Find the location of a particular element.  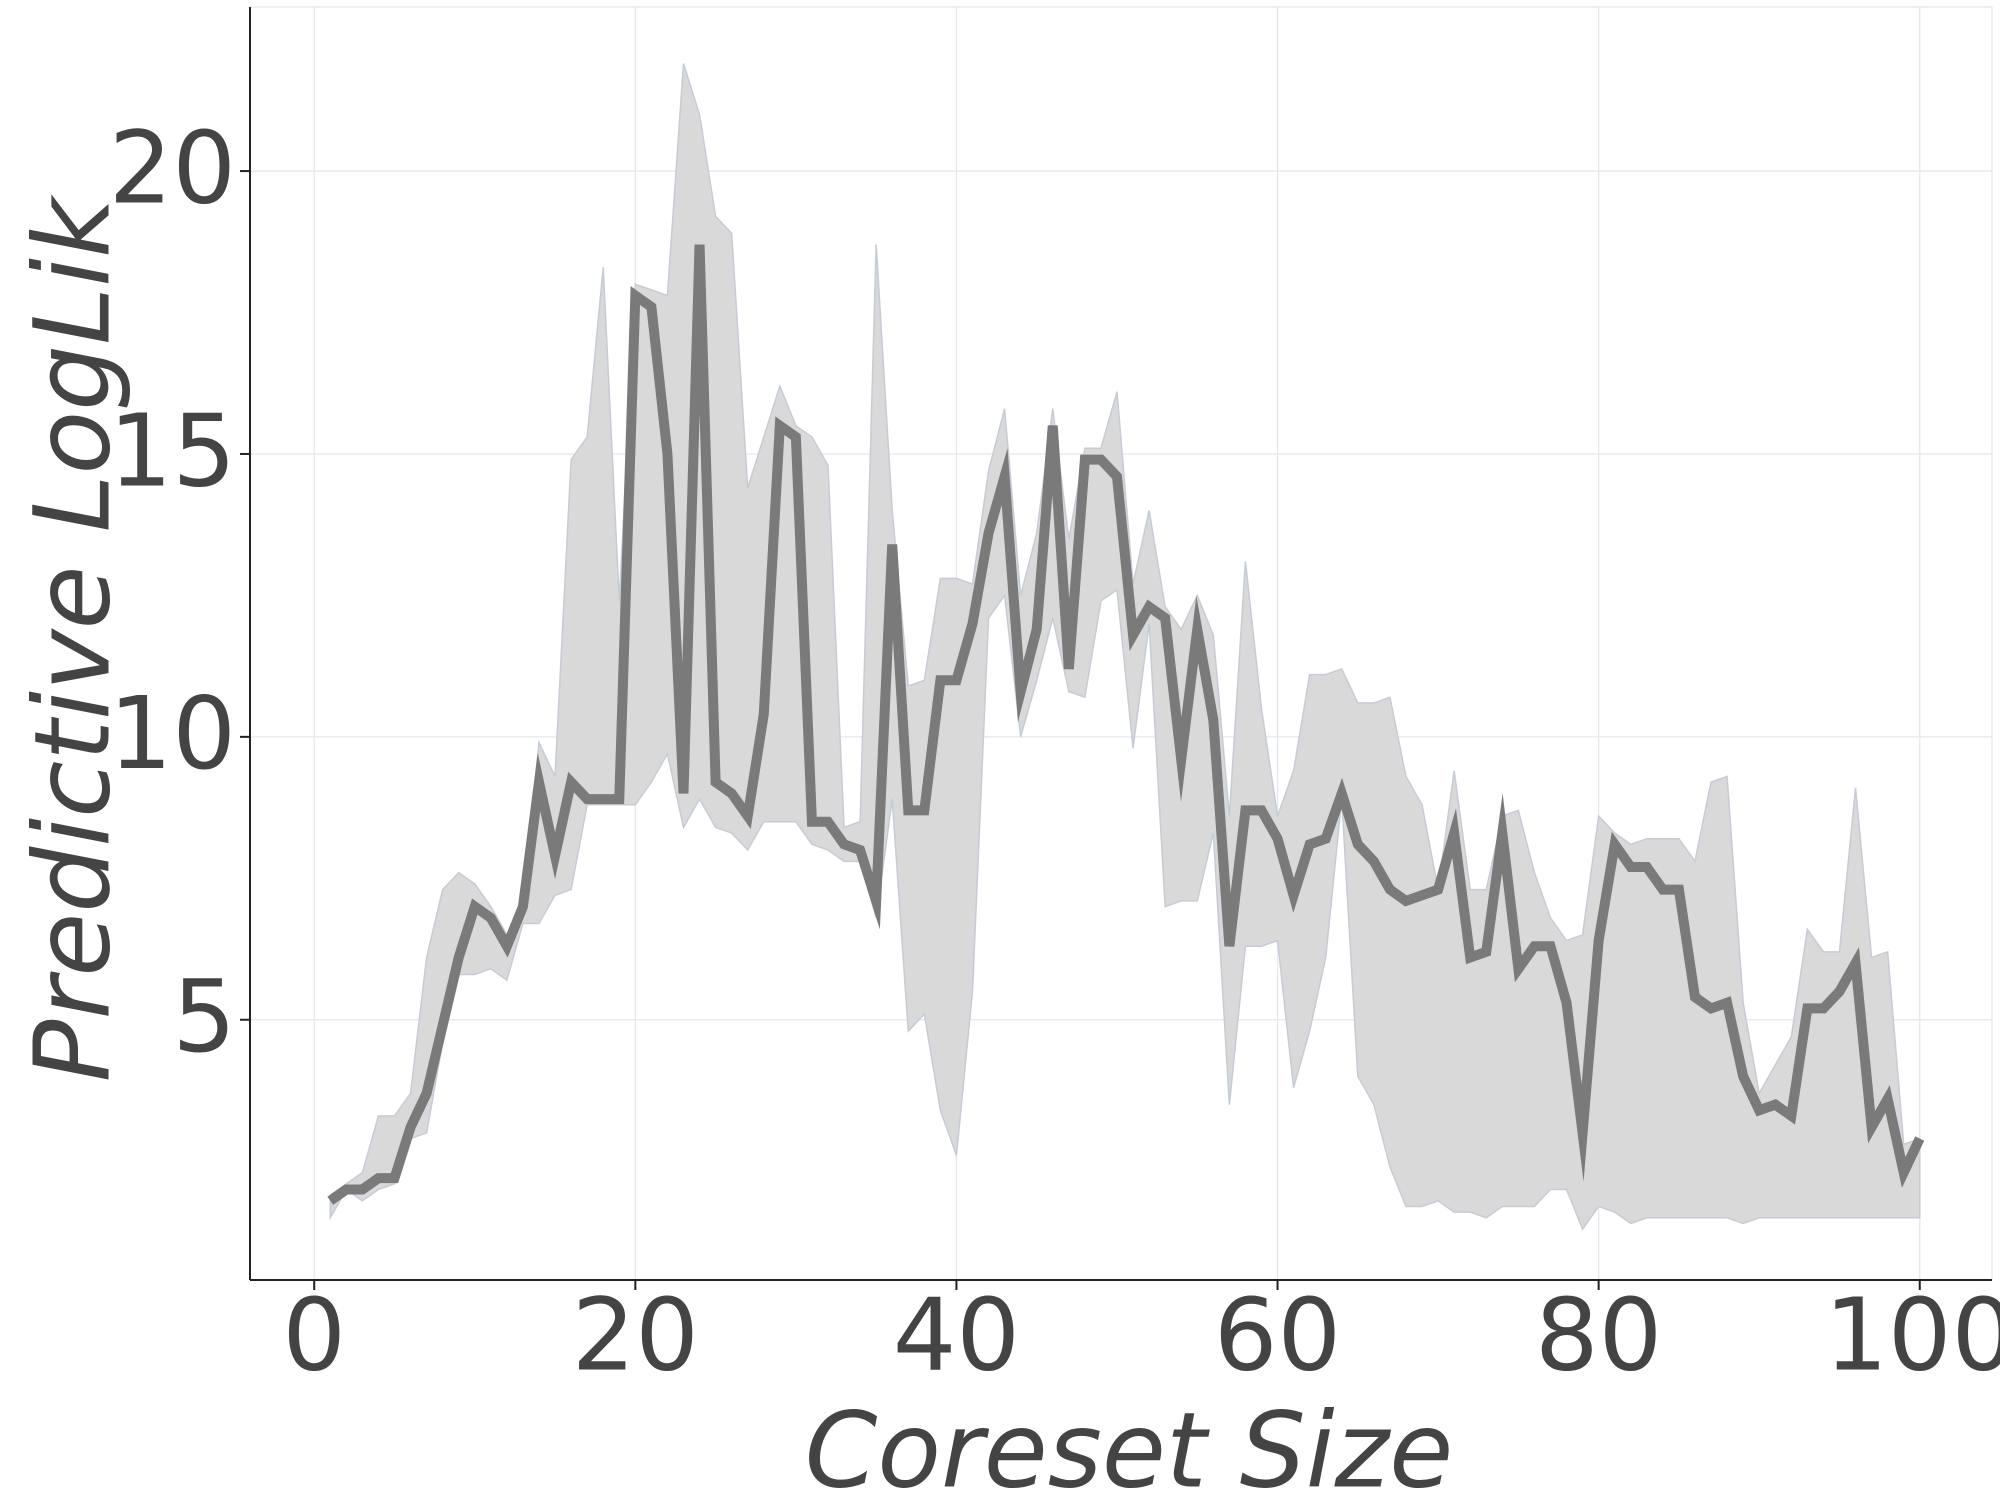

x-tick-label: 40 is located at coordinates (956, 1334).